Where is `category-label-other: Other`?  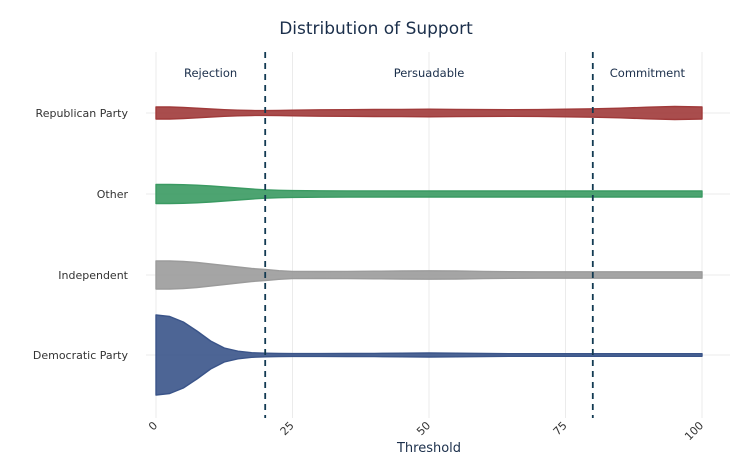 category-label-other: Other is located at coordinates (113, 194).